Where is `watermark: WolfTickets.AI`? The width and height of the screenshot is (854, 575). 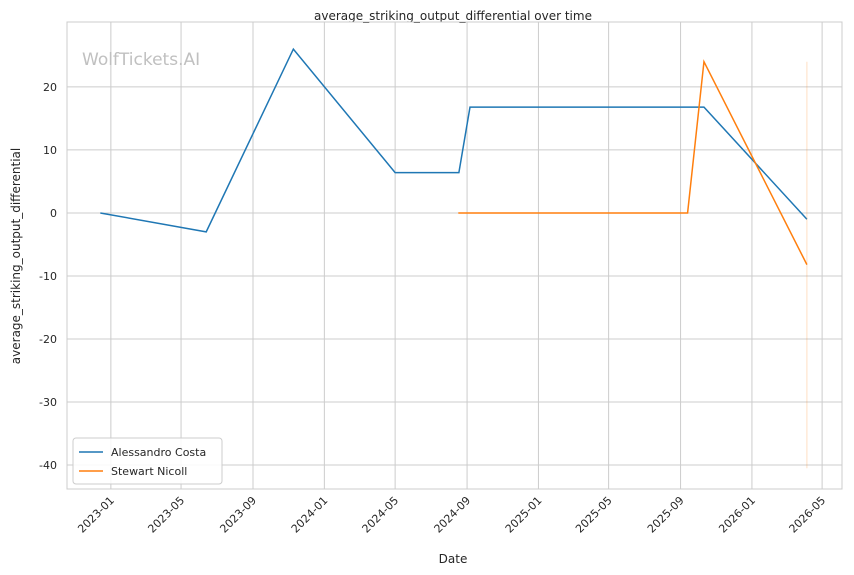
watermark: WolfTickets.AI is located at coordinates (141, 60).